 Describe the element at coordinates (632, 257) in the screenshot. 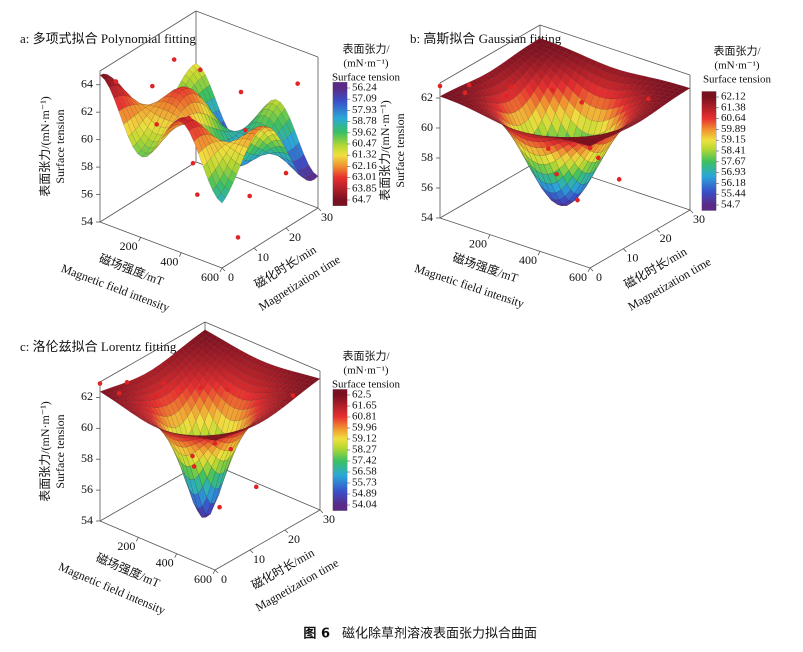

I see `y-tick-label: 10` at that location.